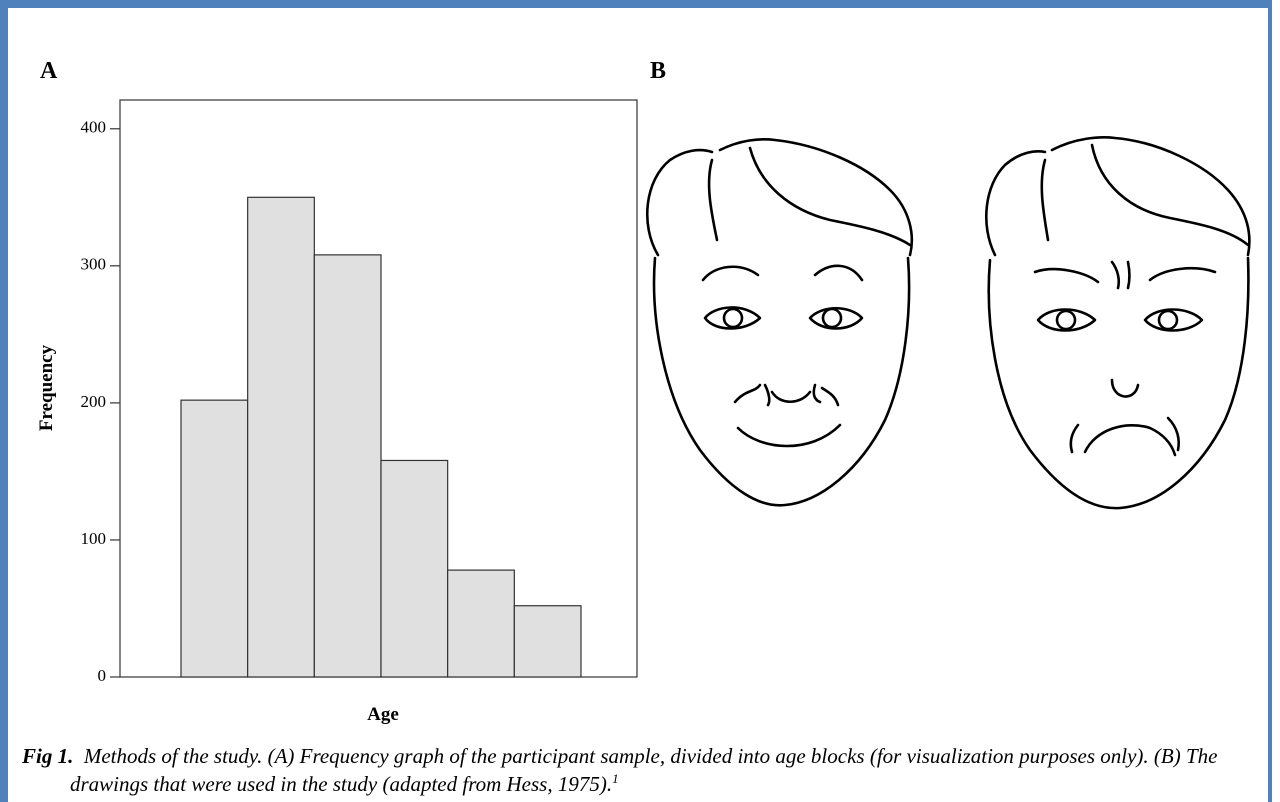 Image resolution: width=1280 pixels, height=802 pixels. I want to click on y-tick-label: 100, so click(94, 538).